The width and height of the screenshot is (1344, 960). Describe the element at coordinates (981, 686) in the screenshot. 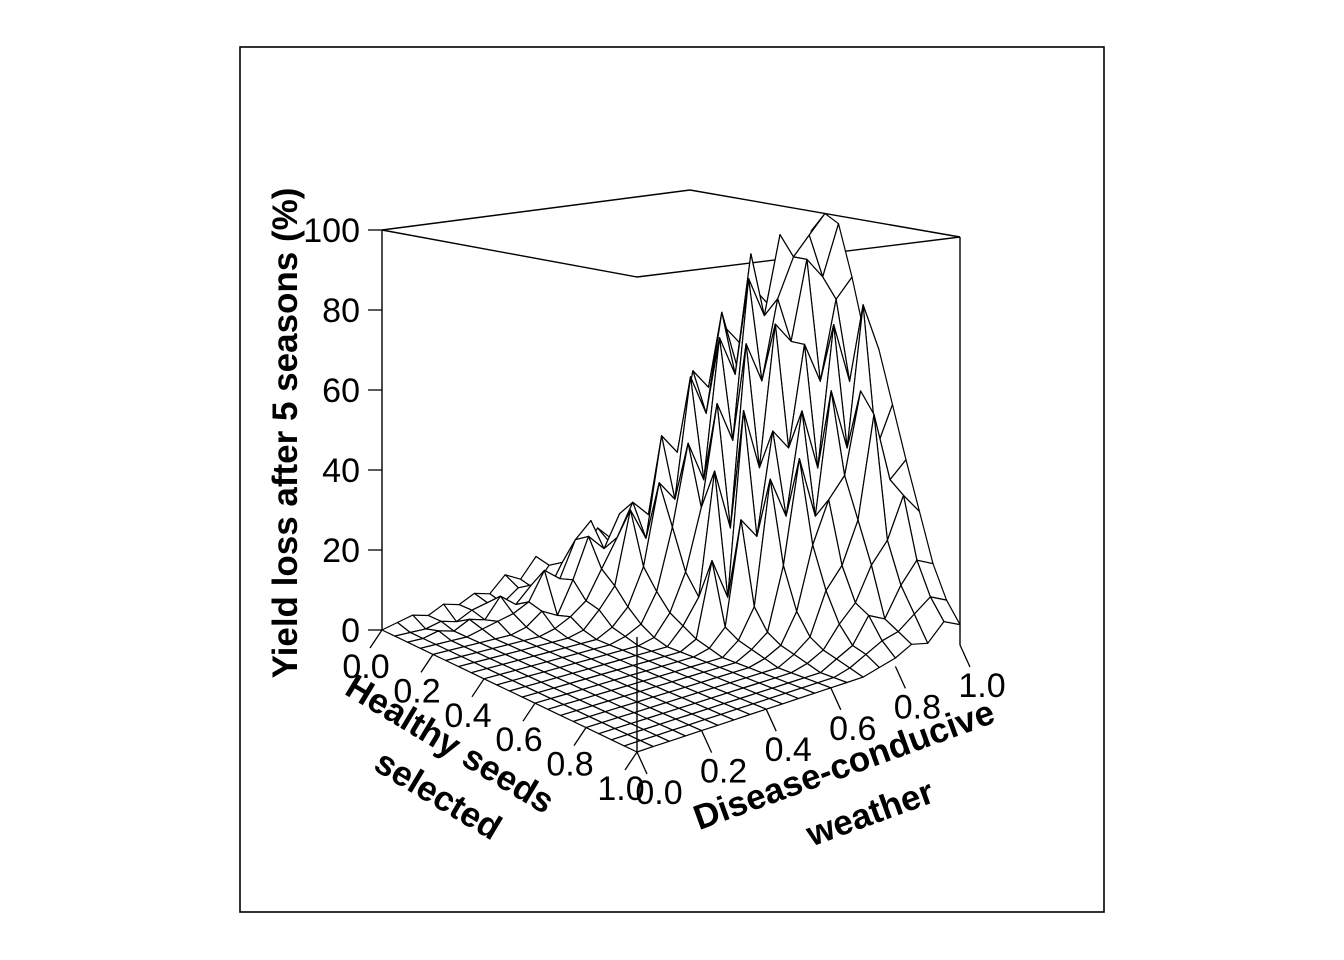

I see `y-tick-label: 1.0` at that location.